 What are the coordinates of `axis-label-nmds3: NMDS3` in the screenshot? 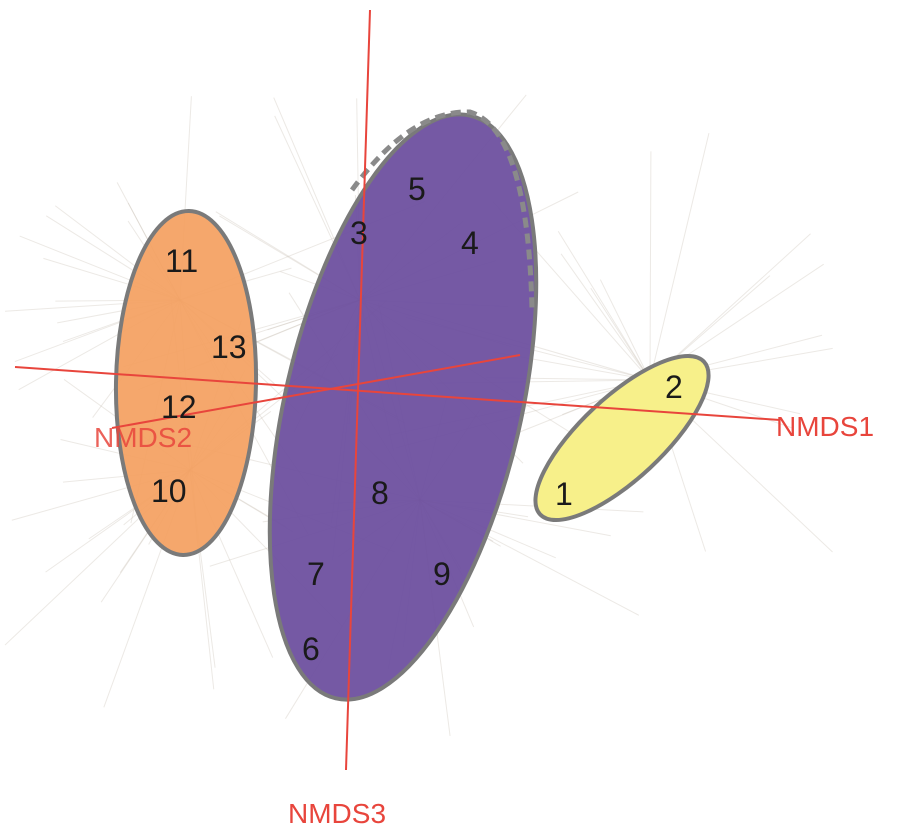 It's located at (337, 813).